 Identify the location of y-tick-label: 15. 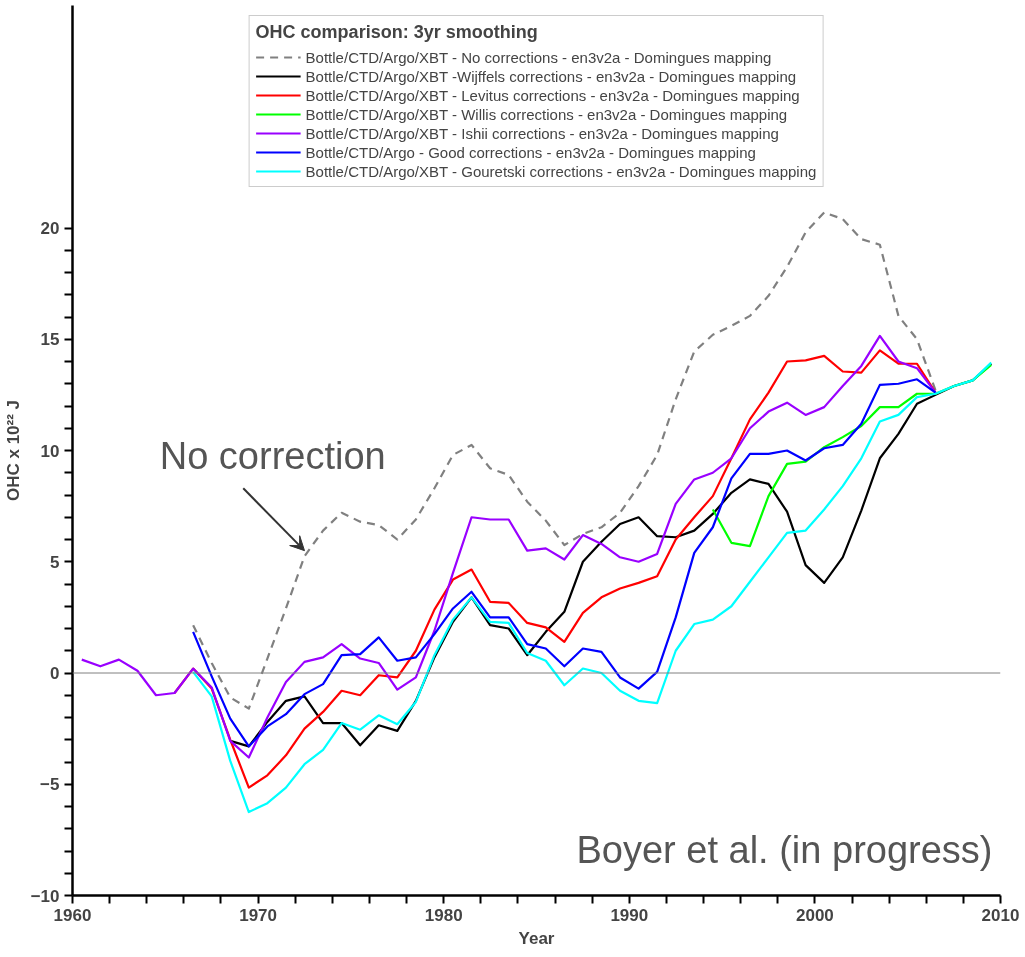
(50, 340).